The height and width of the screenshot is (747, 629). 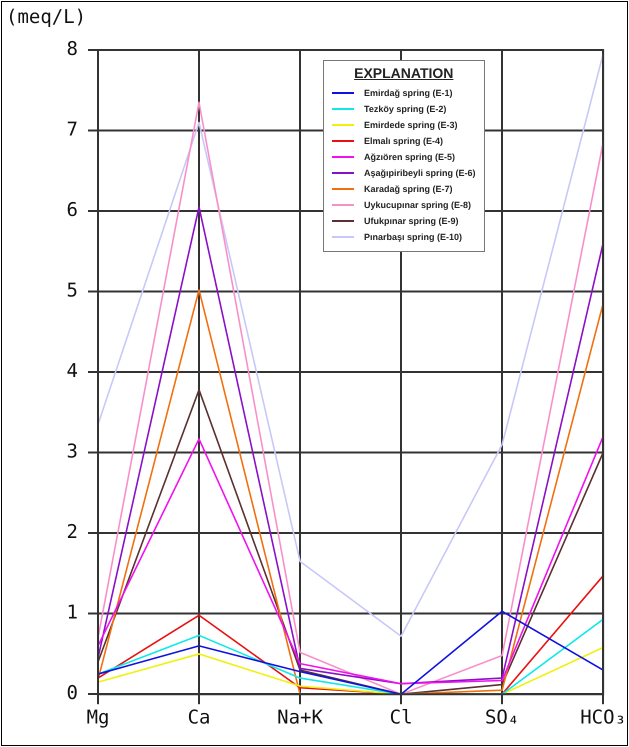 What do you see at coordinates (411, 221) in the screenshot?
I see `legend-label: Ufukpınar spring (E-9)` at bounding box center [411, 221].